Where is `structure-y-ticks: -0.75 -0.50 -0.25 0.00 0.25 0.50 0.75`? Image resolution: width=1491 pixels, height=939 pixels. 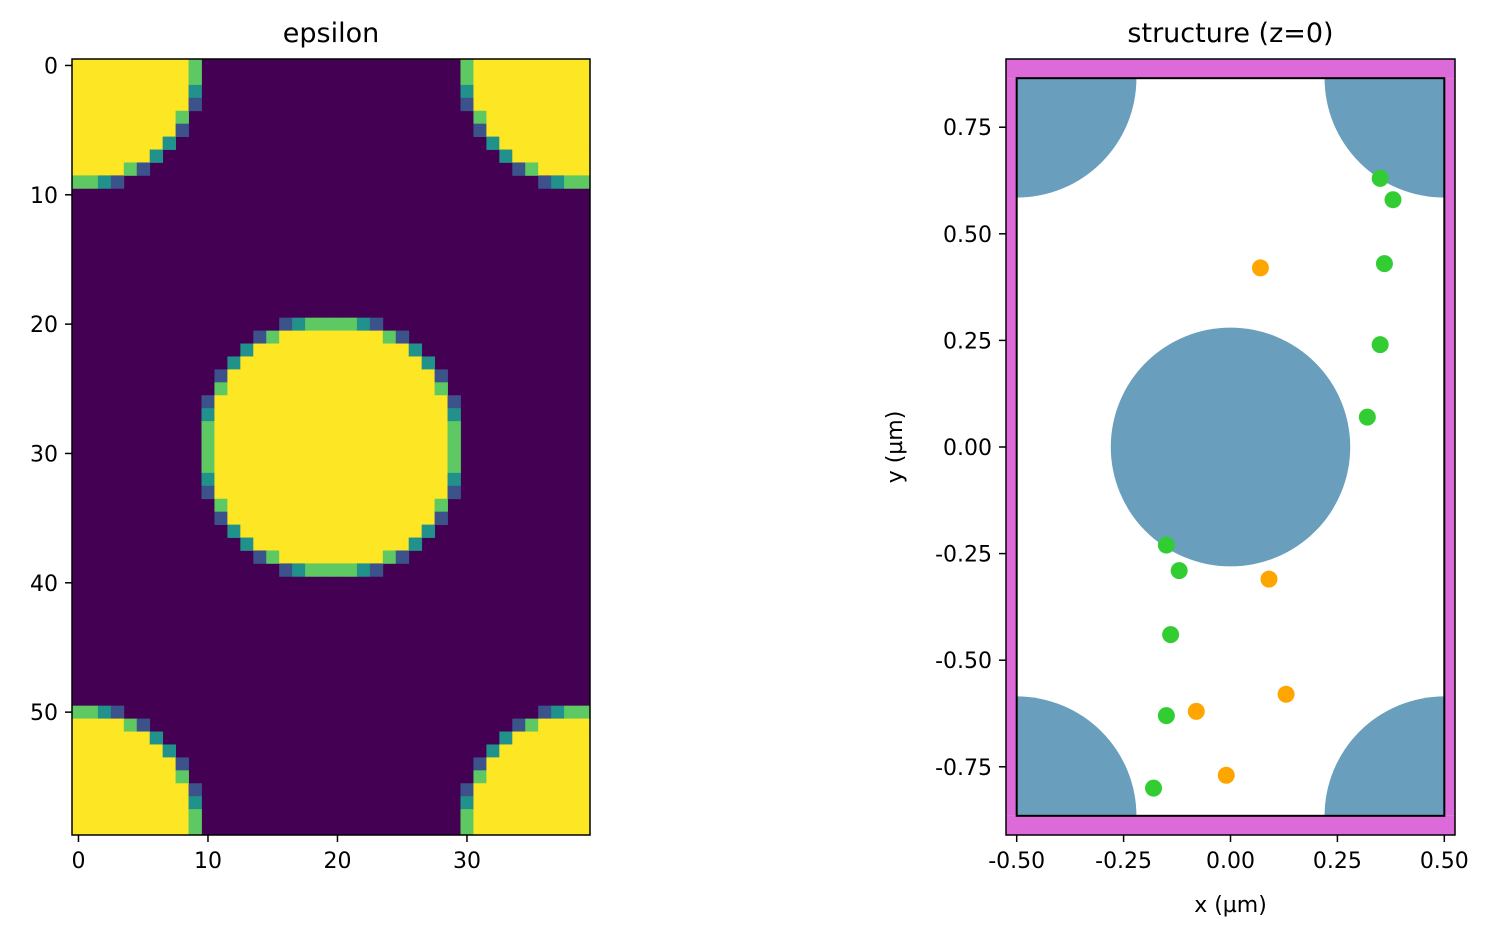
structure-y-ticks: -0.75 -0.50 -0.25 0.00 0.25 0.50 0.75 is located at coordinates (970, 448).